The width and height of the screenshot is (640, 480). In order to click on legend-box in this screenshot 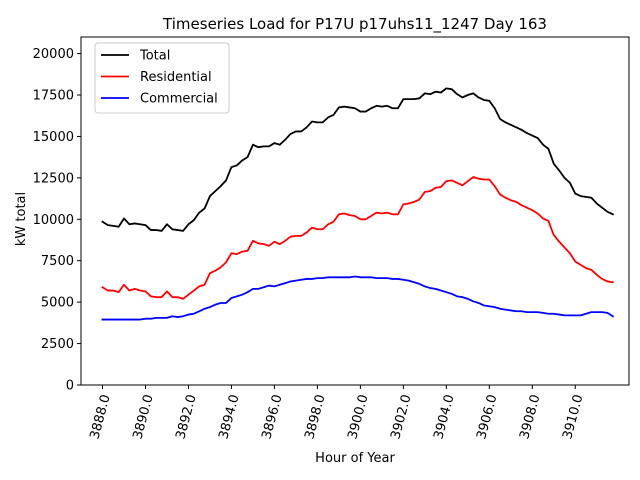, I will do `click(162, 78)`.